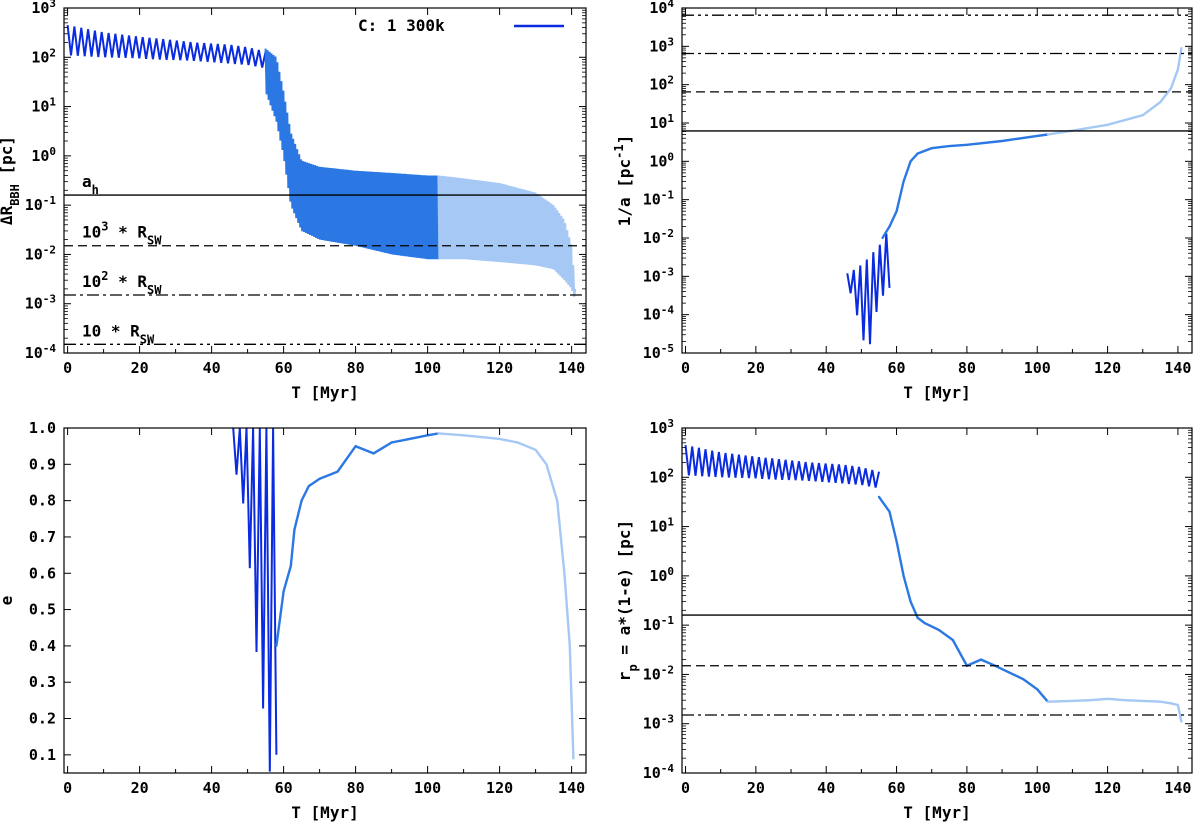  I want to click on text-run: a, so click(87, 181).